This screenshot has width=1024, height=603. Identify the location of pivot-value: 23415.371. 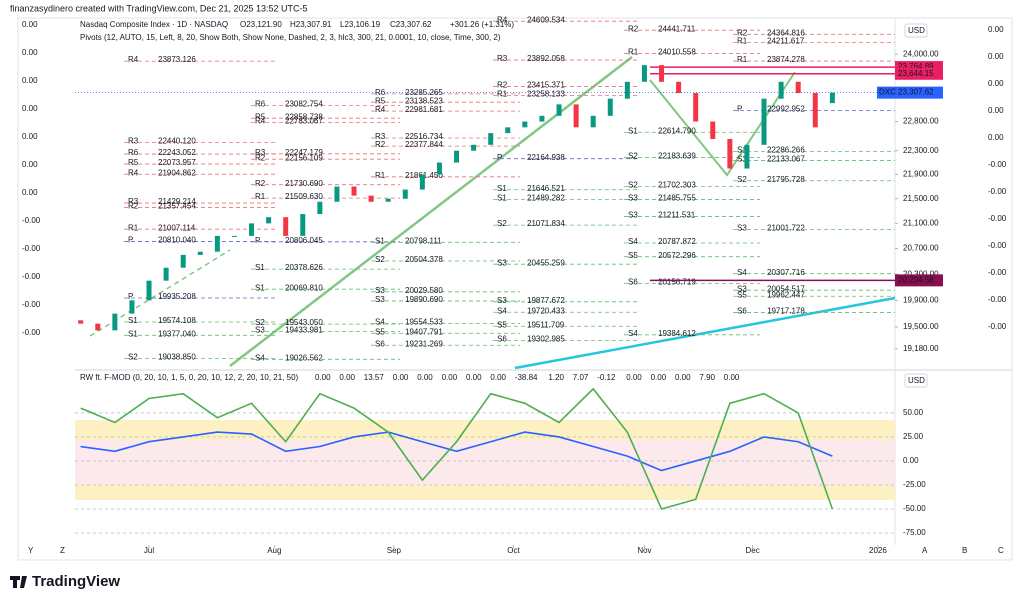
(546, 85).